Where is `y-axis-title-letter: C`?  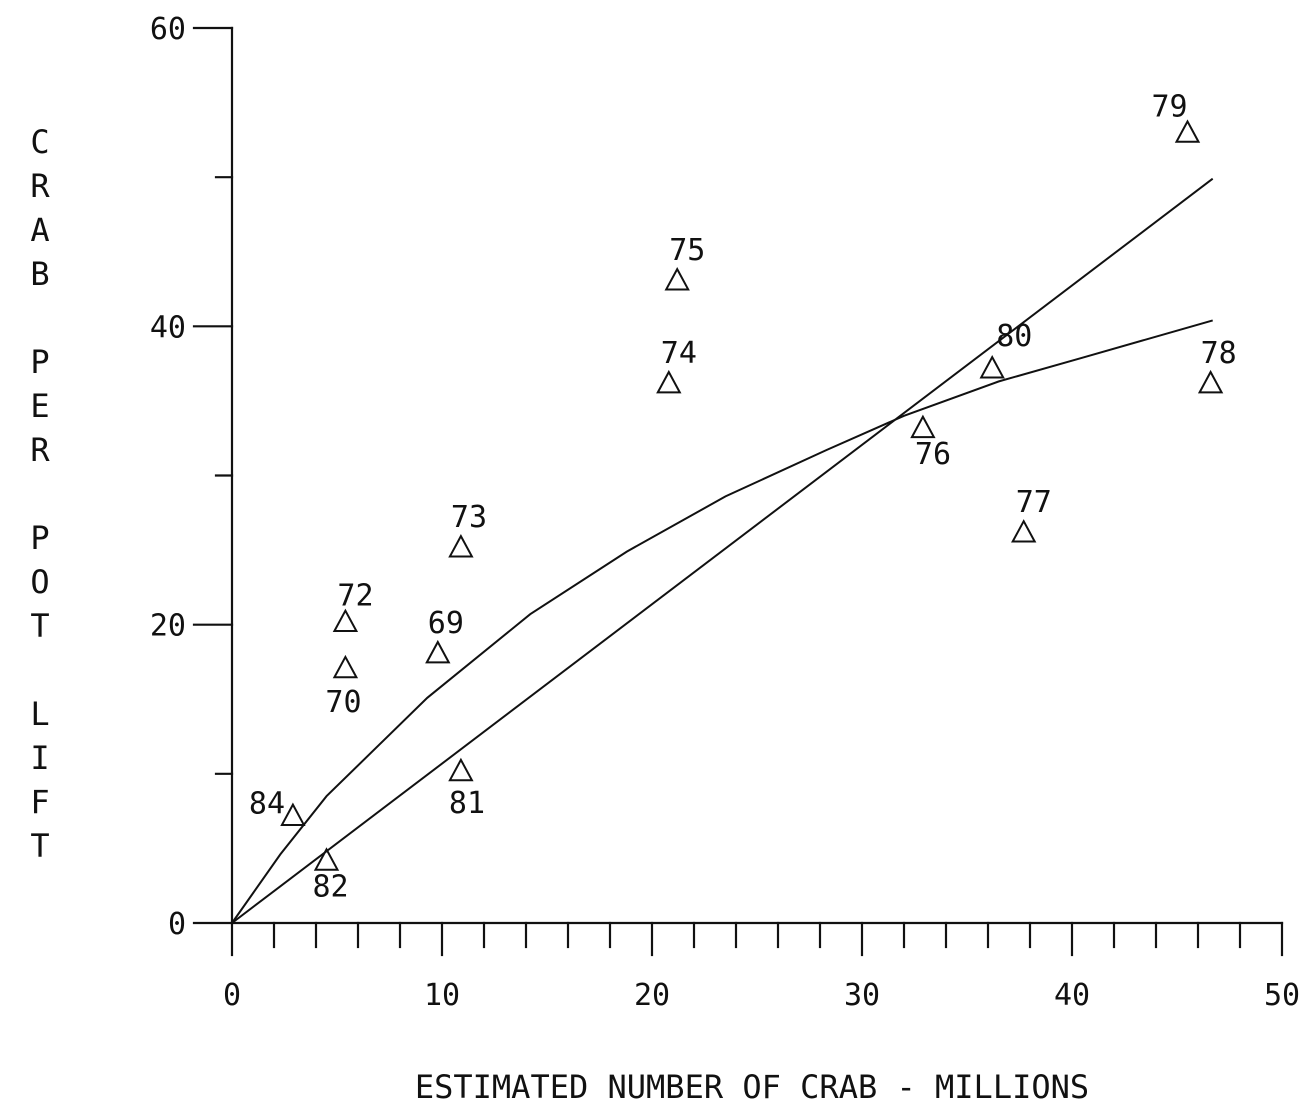
y-axis-title-letter: C is located at coordinates (39, 142).